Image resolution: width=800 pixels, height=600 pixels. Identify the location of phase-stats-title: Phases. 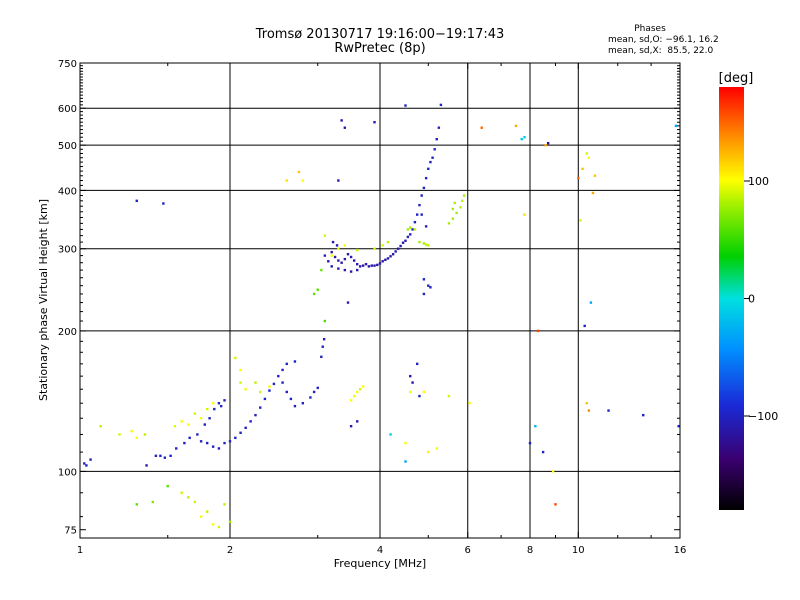
(650, 29).